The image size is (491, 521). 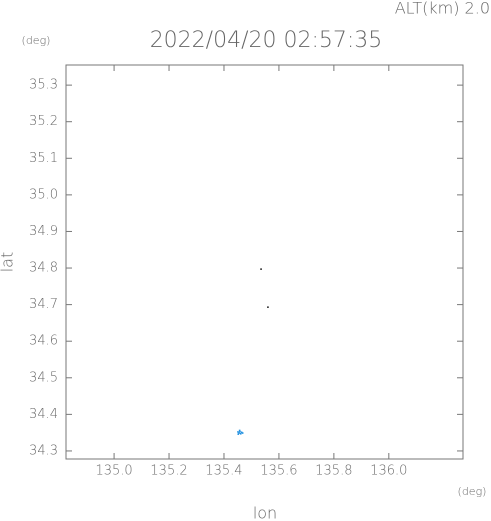 What do you see at coordinates (266, 40) in the screenshot?
I see `chart-title: 2022/04/20 02:57:35` at bounding box center [266, 40].